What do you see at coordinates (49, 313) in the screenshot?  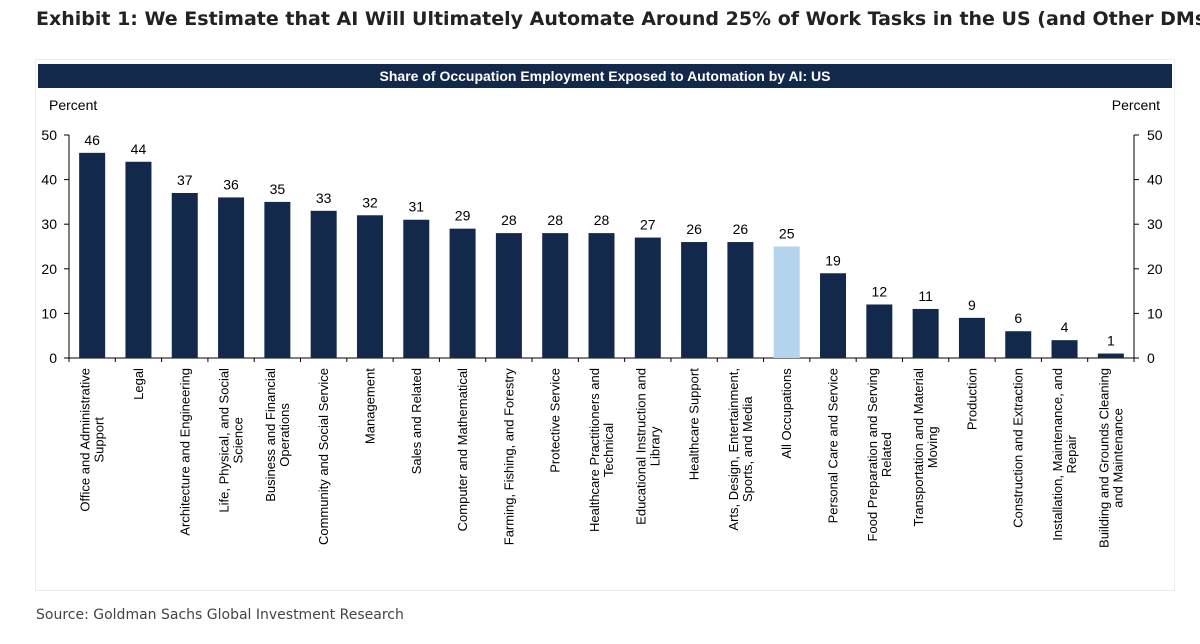 I see `y-tick-label-left: 10` at bounding box center [49, 313].